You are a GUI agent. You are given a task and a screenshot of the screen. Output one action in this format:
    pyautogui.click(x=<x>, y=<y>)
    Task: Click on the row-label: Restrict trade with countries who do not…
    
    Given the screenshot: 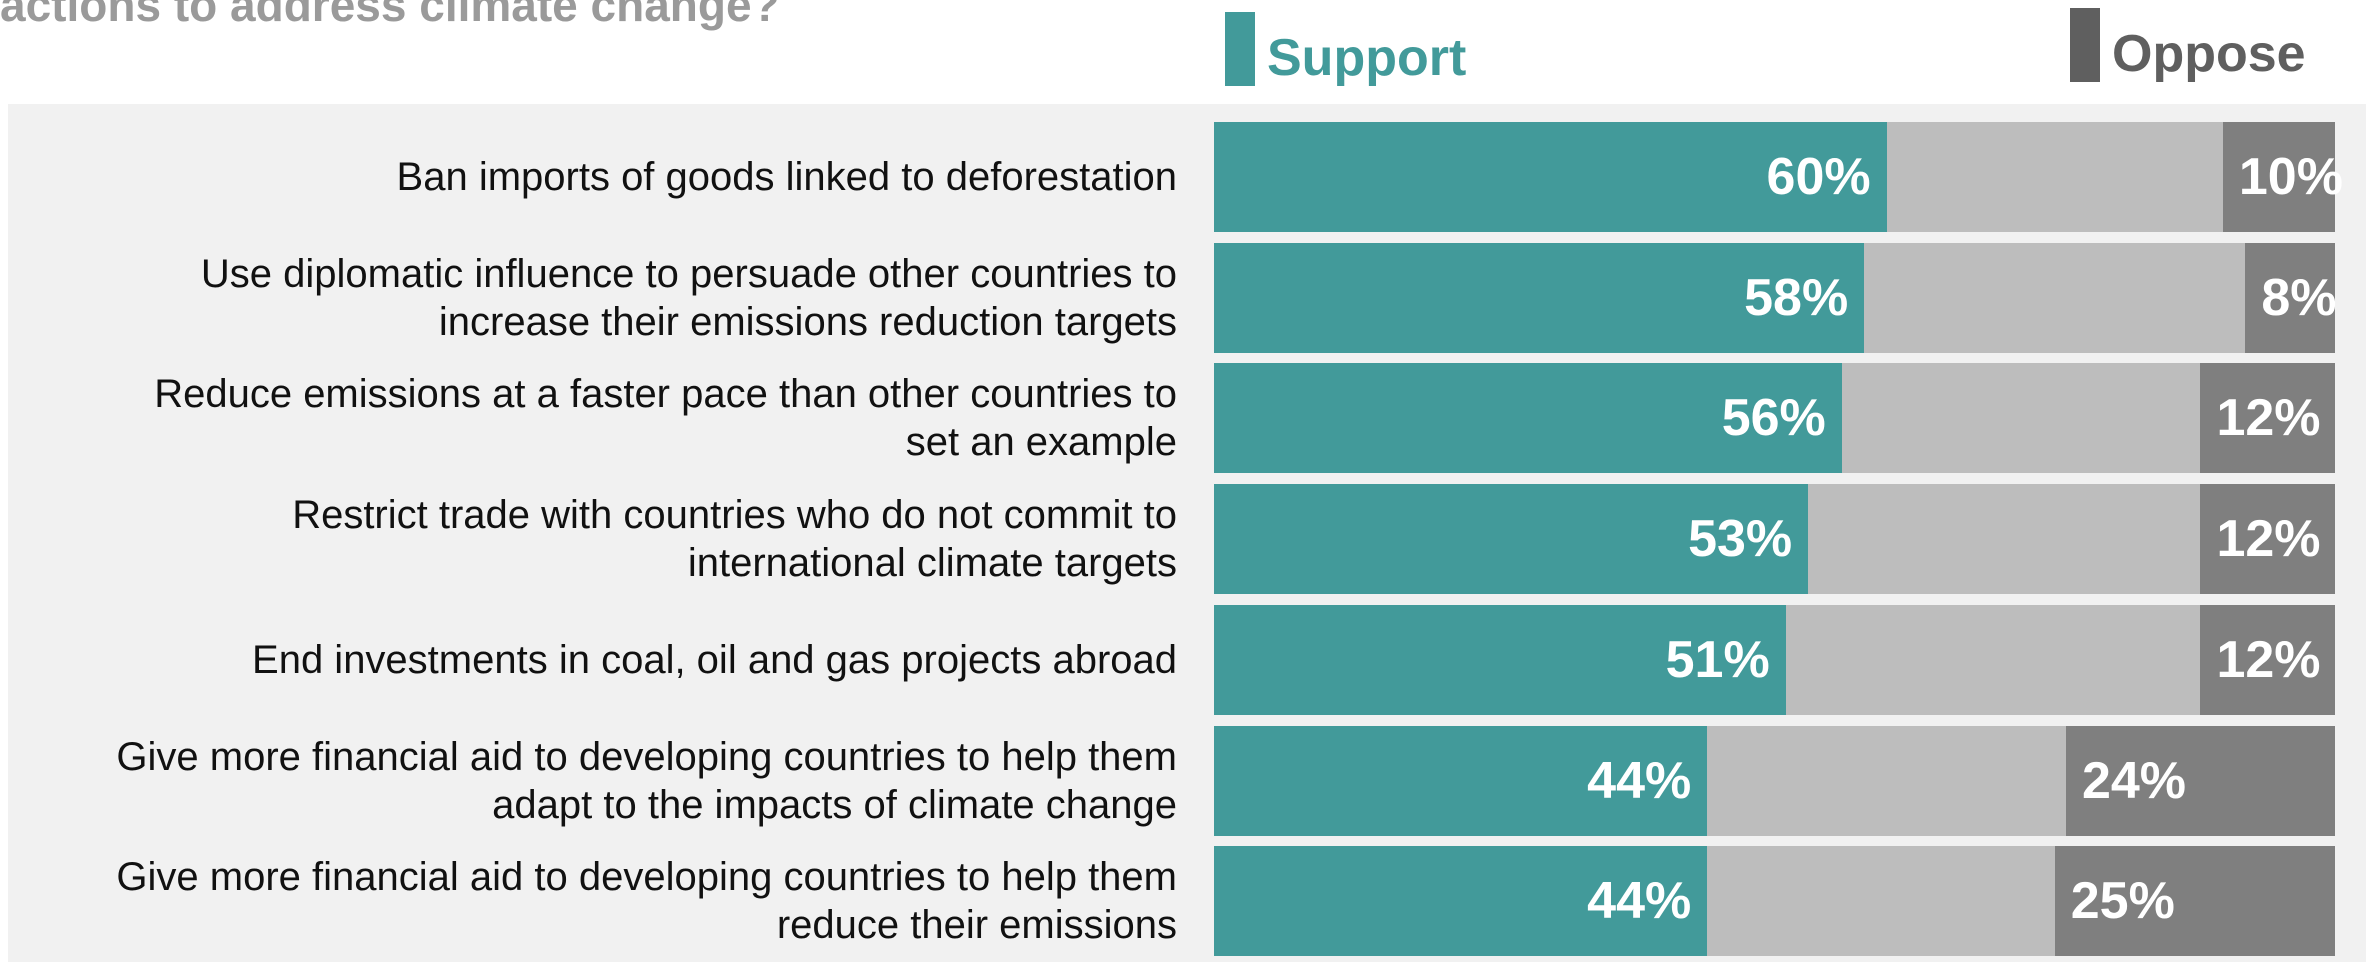 What is the action you would take?
    pyautogui.click(x=598, y=539)
    